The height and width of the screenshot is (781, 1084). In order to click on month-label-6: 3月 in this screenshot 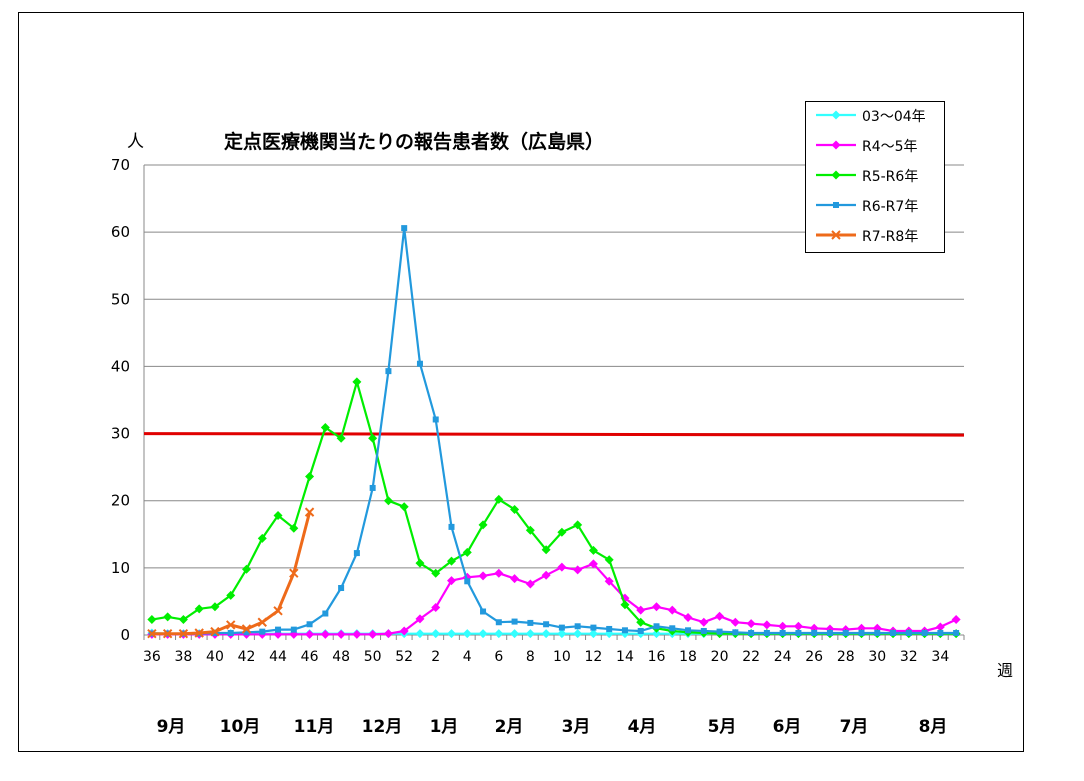, I will do `click(576, 727)`.